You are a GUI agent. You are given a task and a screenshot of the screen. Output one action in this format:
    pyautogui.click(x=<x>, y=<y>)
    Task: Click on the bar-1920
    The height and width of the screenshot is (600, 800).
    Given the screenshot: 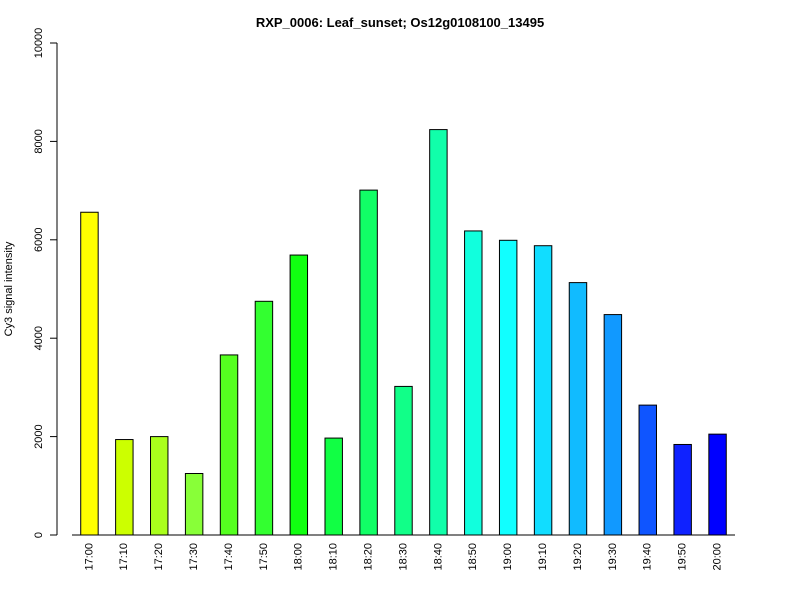 What is the action you would take?
    pyautogui.click(x=578, y=409)
    